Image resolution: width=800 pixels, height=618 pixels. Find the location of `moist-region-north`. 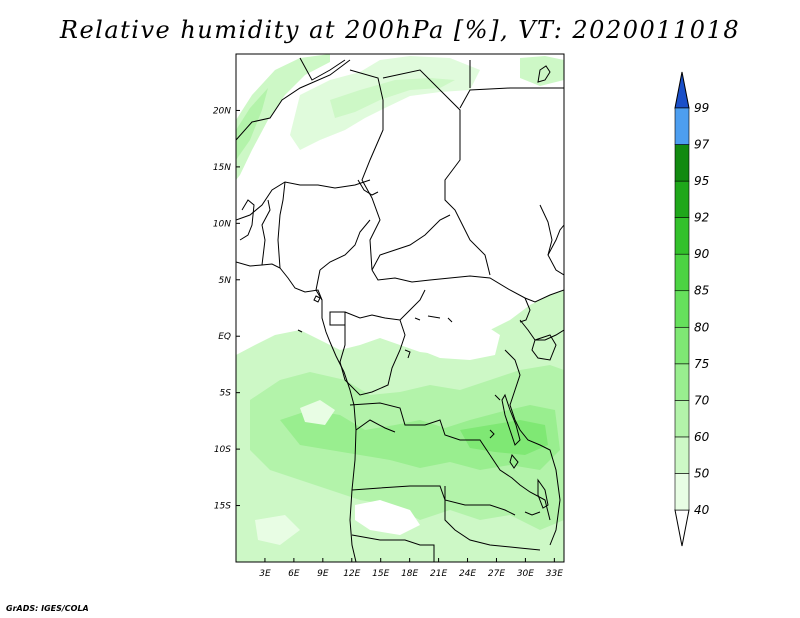

moist-region-north is located at coordinates (385, 103).